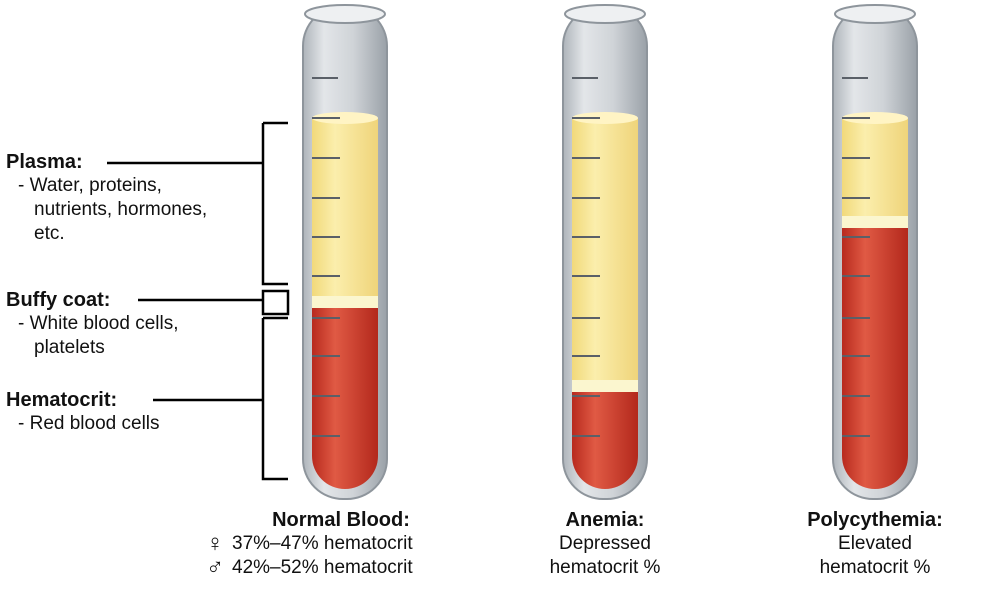  Describe the element at coordinates (215, 567) in the screenshot. I see `male-symbol-icon: ♂` at that location.